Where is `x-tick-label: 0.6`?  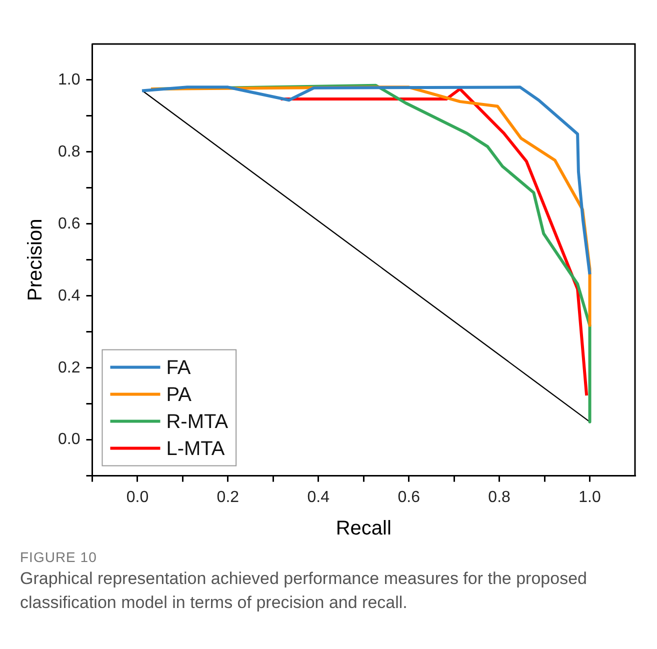
x-tick-label: 0.6 is located at coordinates (409, 497).